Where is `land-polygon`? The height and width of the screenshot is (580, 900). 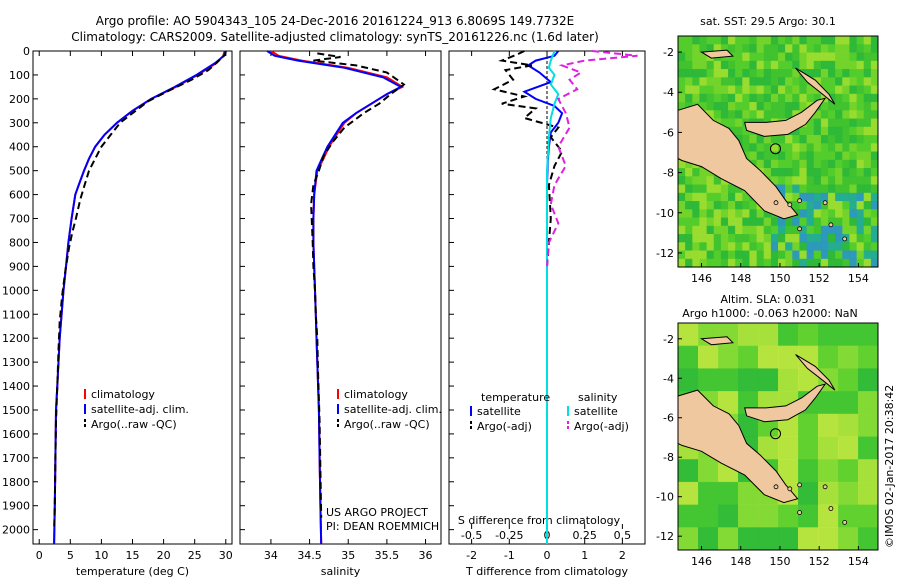 land-polygon is located at coordinates (717, 341).